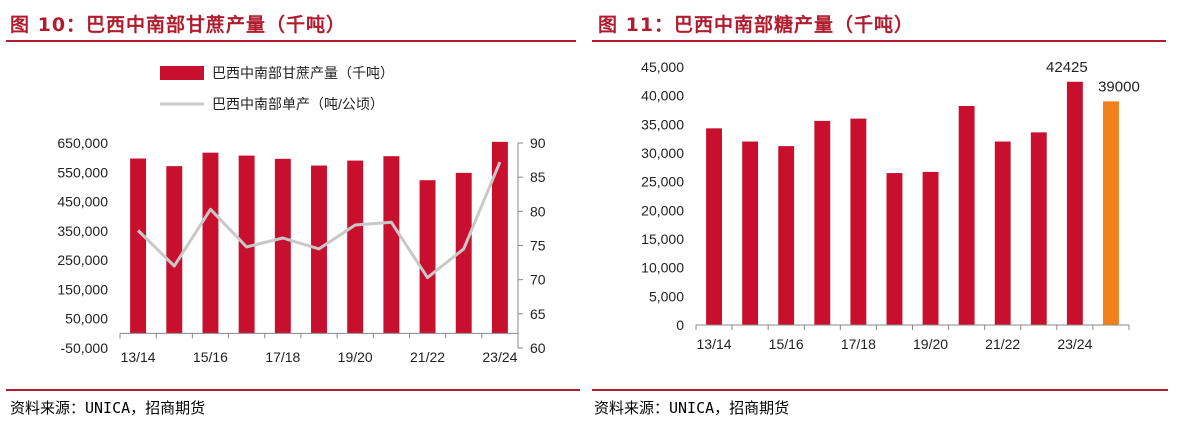 This screenshot has height=425, width=1182. What do you see at coordinates (662, 210) in the screenshot?
I see `y-tick-label: 20,000` at bounding box center [662, 210].